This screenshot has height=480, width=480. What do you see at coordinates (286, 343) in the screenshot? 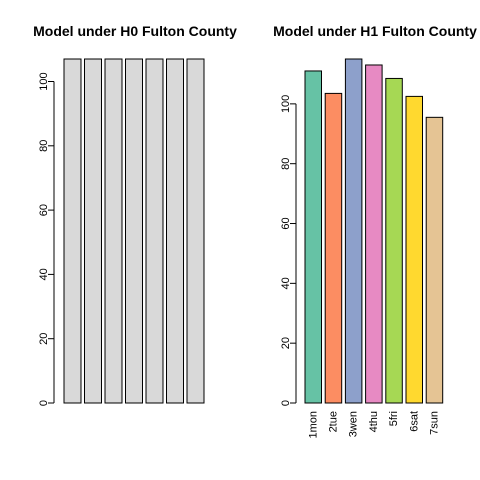
I see `panel-h1-y-tick-label: 20` at bounding box center [286, 343].